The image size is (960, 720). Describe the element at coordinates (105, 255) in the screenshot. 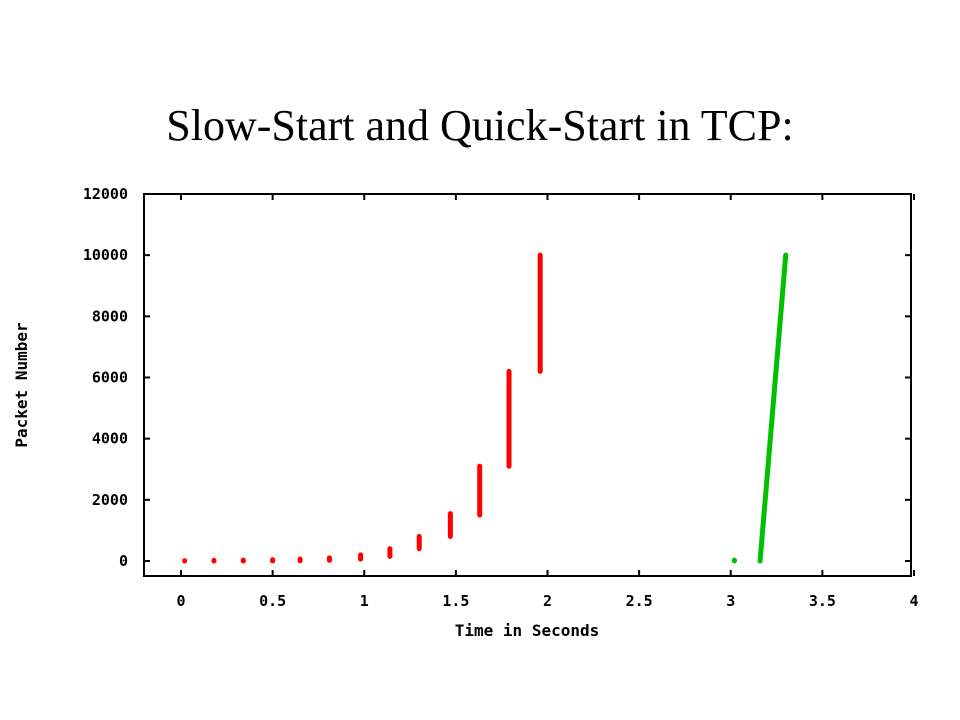

I see `y-tick-label: 10000` at that location.